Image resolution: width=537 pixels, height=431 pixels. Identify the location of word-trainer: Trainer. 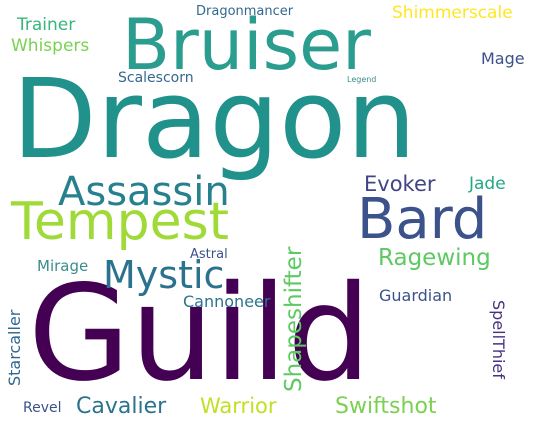
(46, 25).